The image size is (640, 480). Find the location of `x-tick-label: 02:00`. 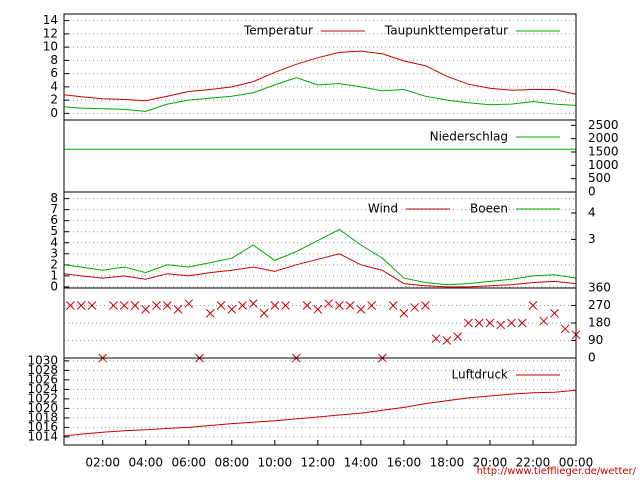

x-tick-label: 02:00 is located at coordinates (102, 463).